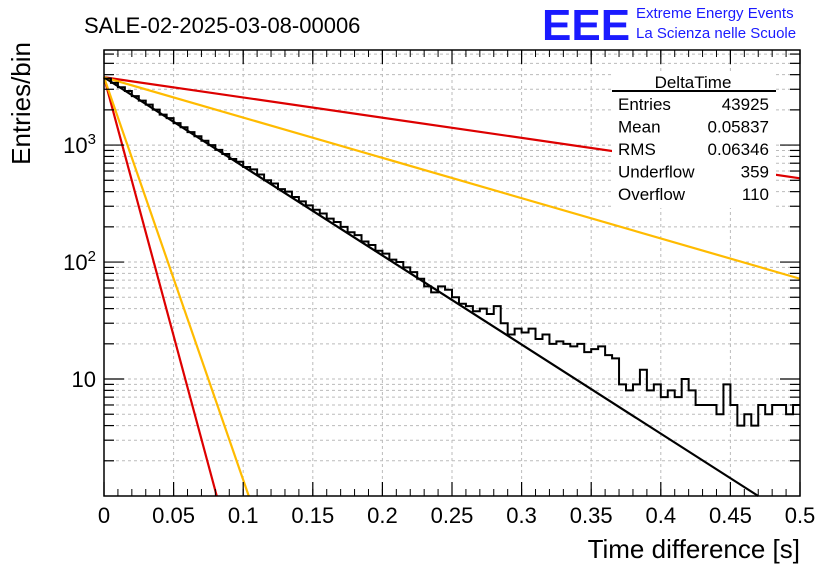  What do you see at coordinates (243, 515) in the screenshot?
I see `x-tick-label: 0.1` at bounding box center [243, 515].